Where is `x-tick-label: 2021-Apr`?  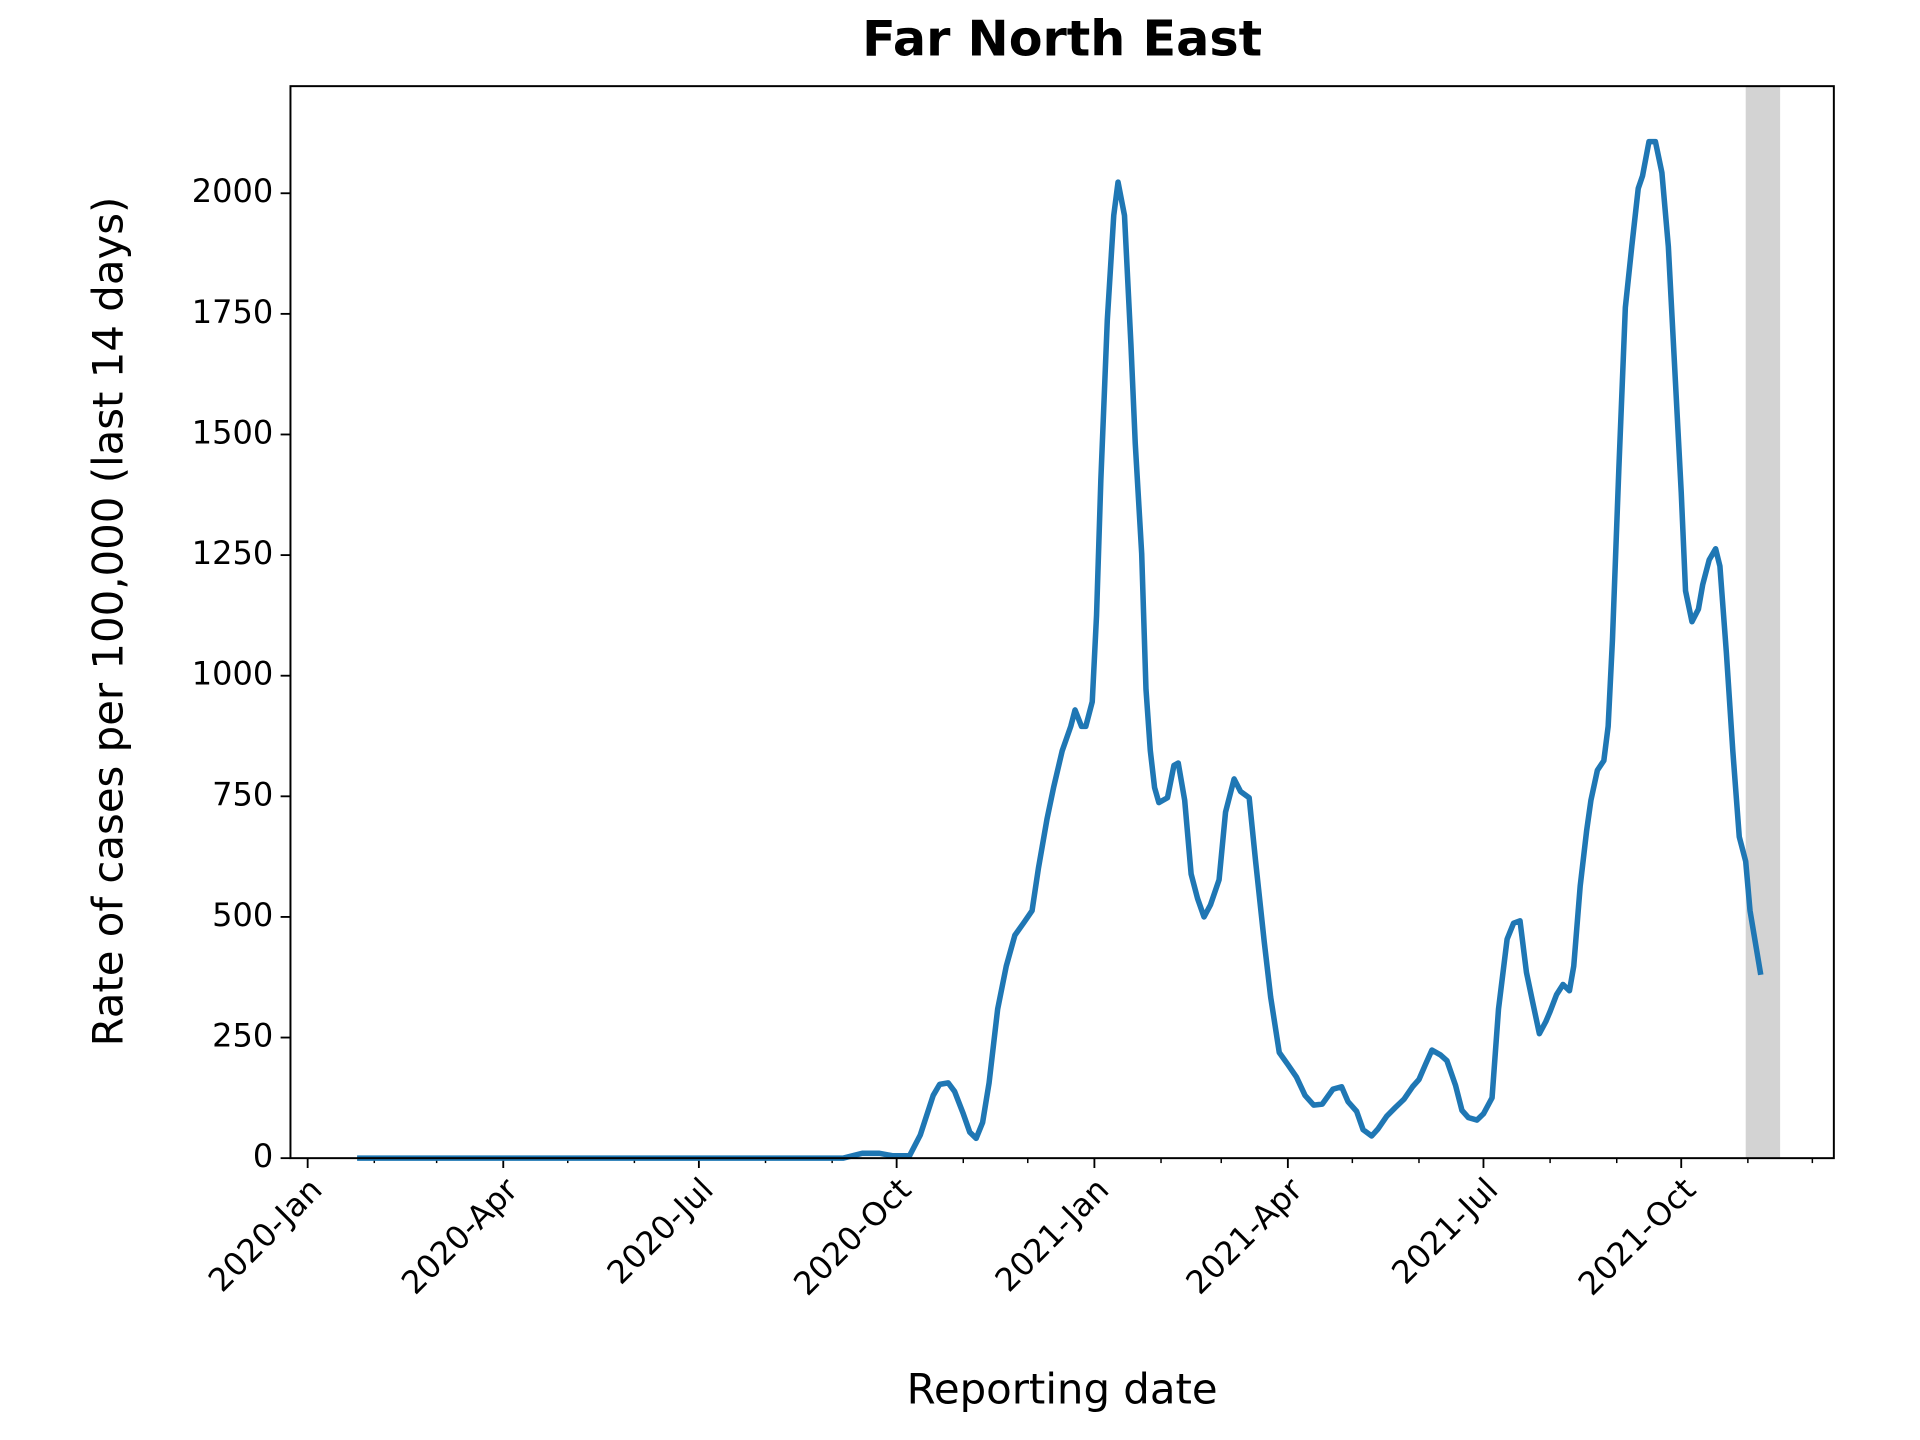
x-tick-label: 2021-Apr is located at coordinates (1244, 1236).